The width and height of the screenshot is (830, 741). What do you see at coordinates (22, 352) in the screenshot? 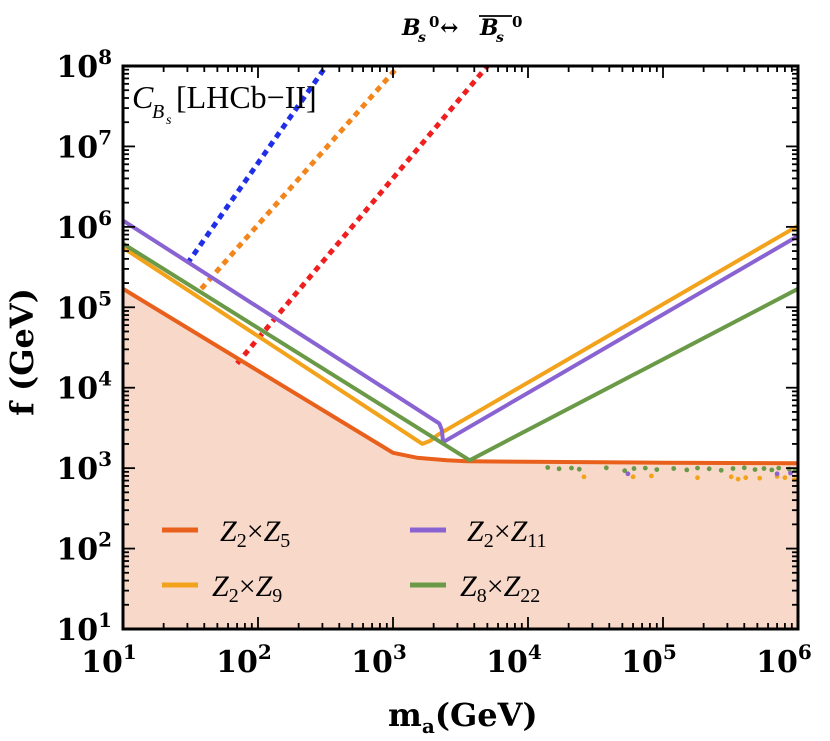
I see `y-axis-label: f (GeV)` at bounding box center [22, 352].